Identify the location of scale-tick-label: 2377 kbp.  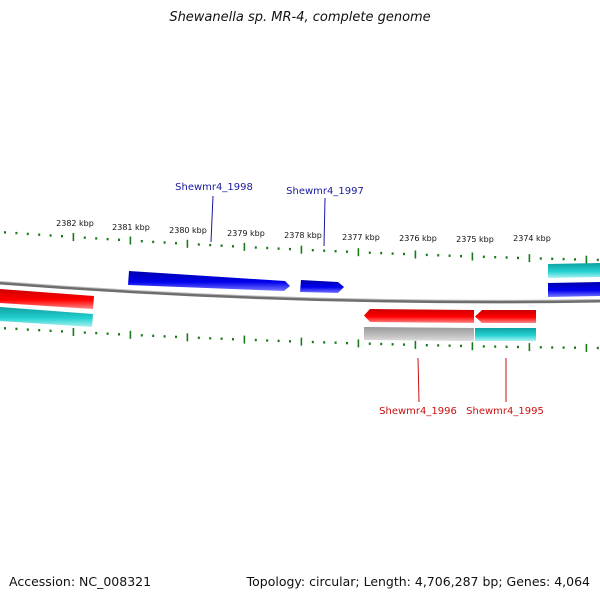
(361, 237).